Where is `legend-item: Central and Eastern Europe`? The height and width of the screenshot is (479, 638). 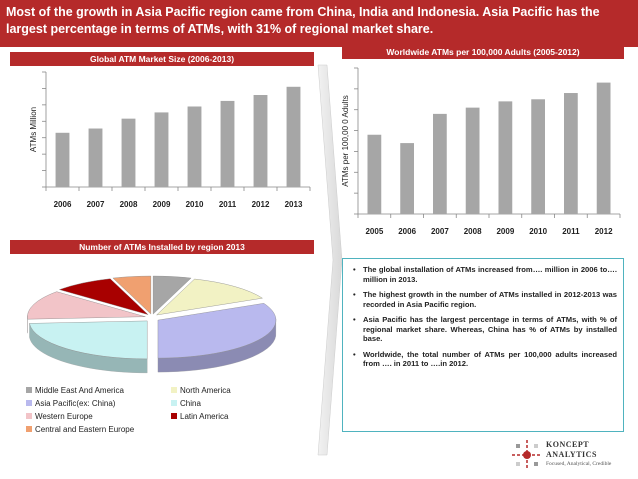 legend-item: Central and Eastern Europe is located at coordinates (80, 429).